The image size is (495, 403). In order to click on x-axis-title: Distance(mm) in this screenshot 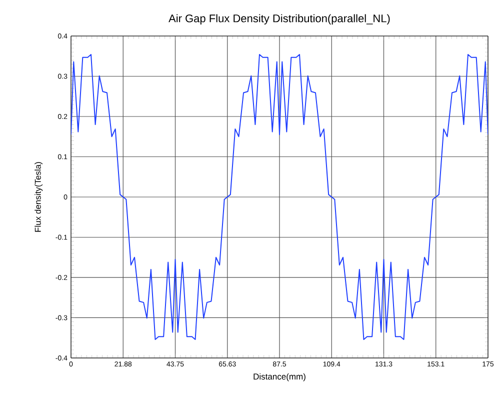, I will do `click(280, 377)`.